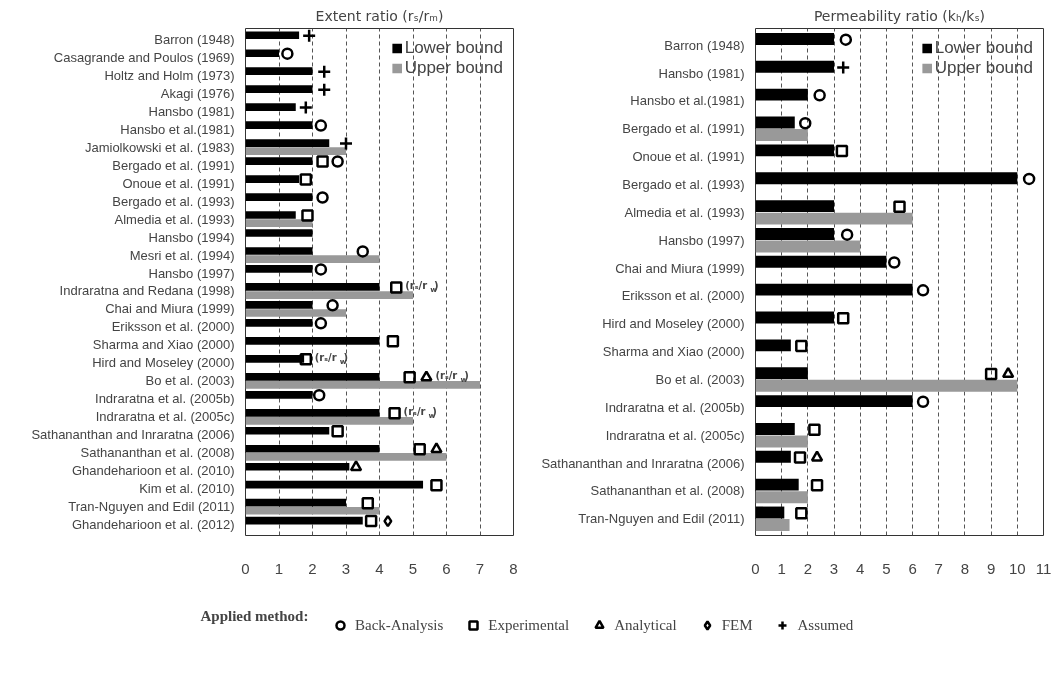  Describe the element at coordinates (645, 625) in the screenshot. I see `legend-label: Analytical` at that location.